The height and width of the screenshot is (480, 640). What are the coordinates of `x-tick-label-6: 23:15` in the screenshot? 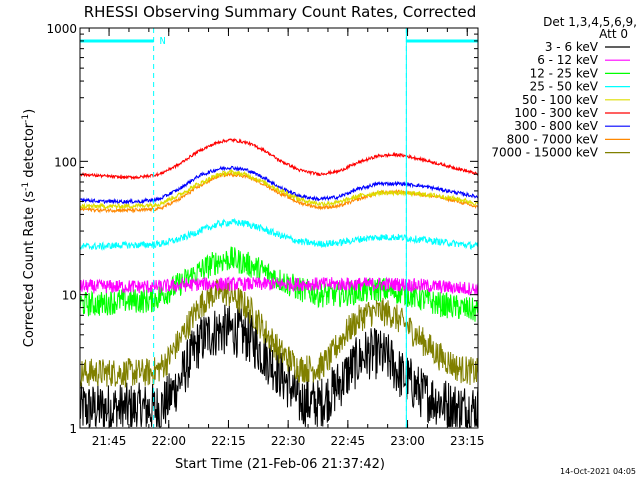 It's located at (467, 441).